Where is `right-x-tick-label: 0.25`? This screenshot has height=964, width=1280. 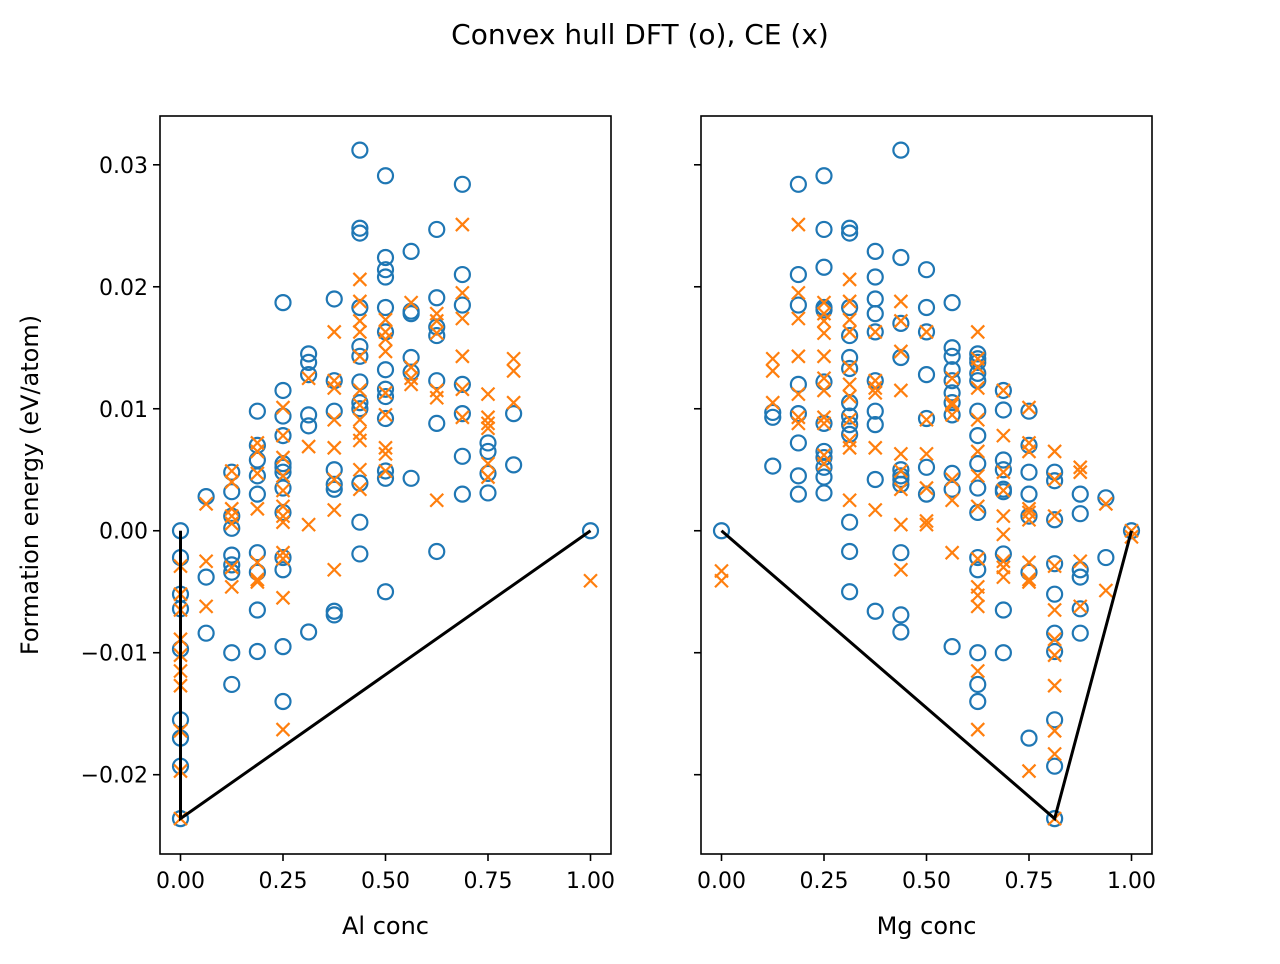 right-x-tick-label: 0.25 is located at coordinates (824, 881).